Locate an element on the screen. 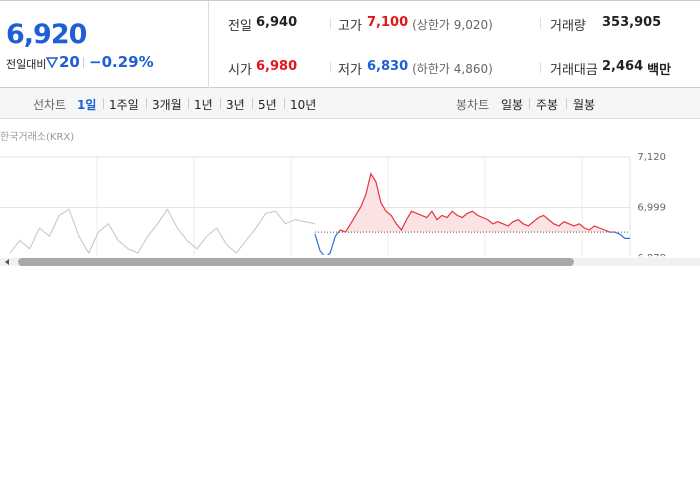  change-rate: −0.29% is located at coordinates (121, 62).